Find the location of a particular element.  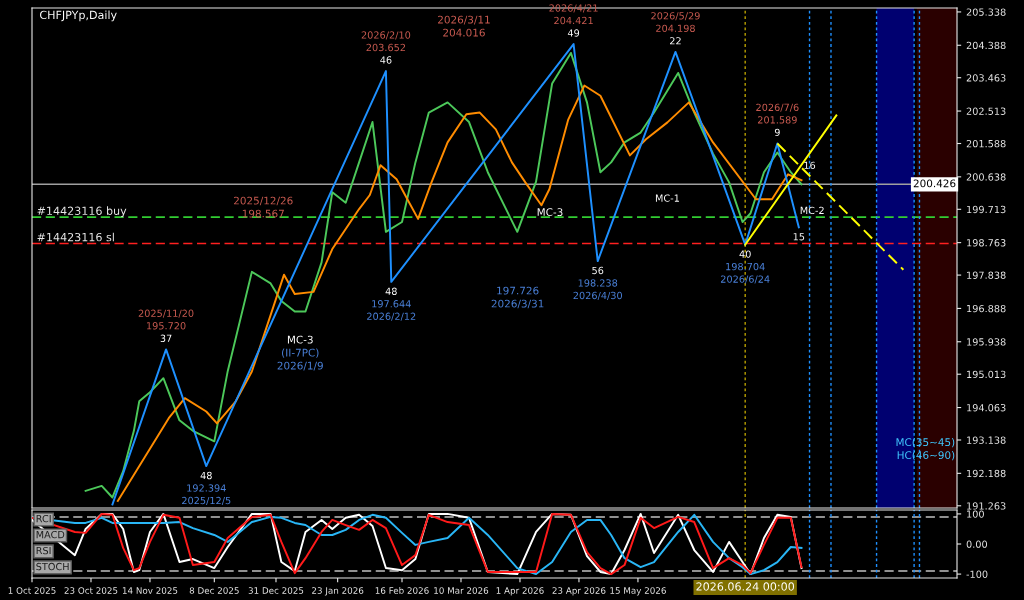

annotation: 56 198.238 2026/4/30 is located at coordinates (597, 283).